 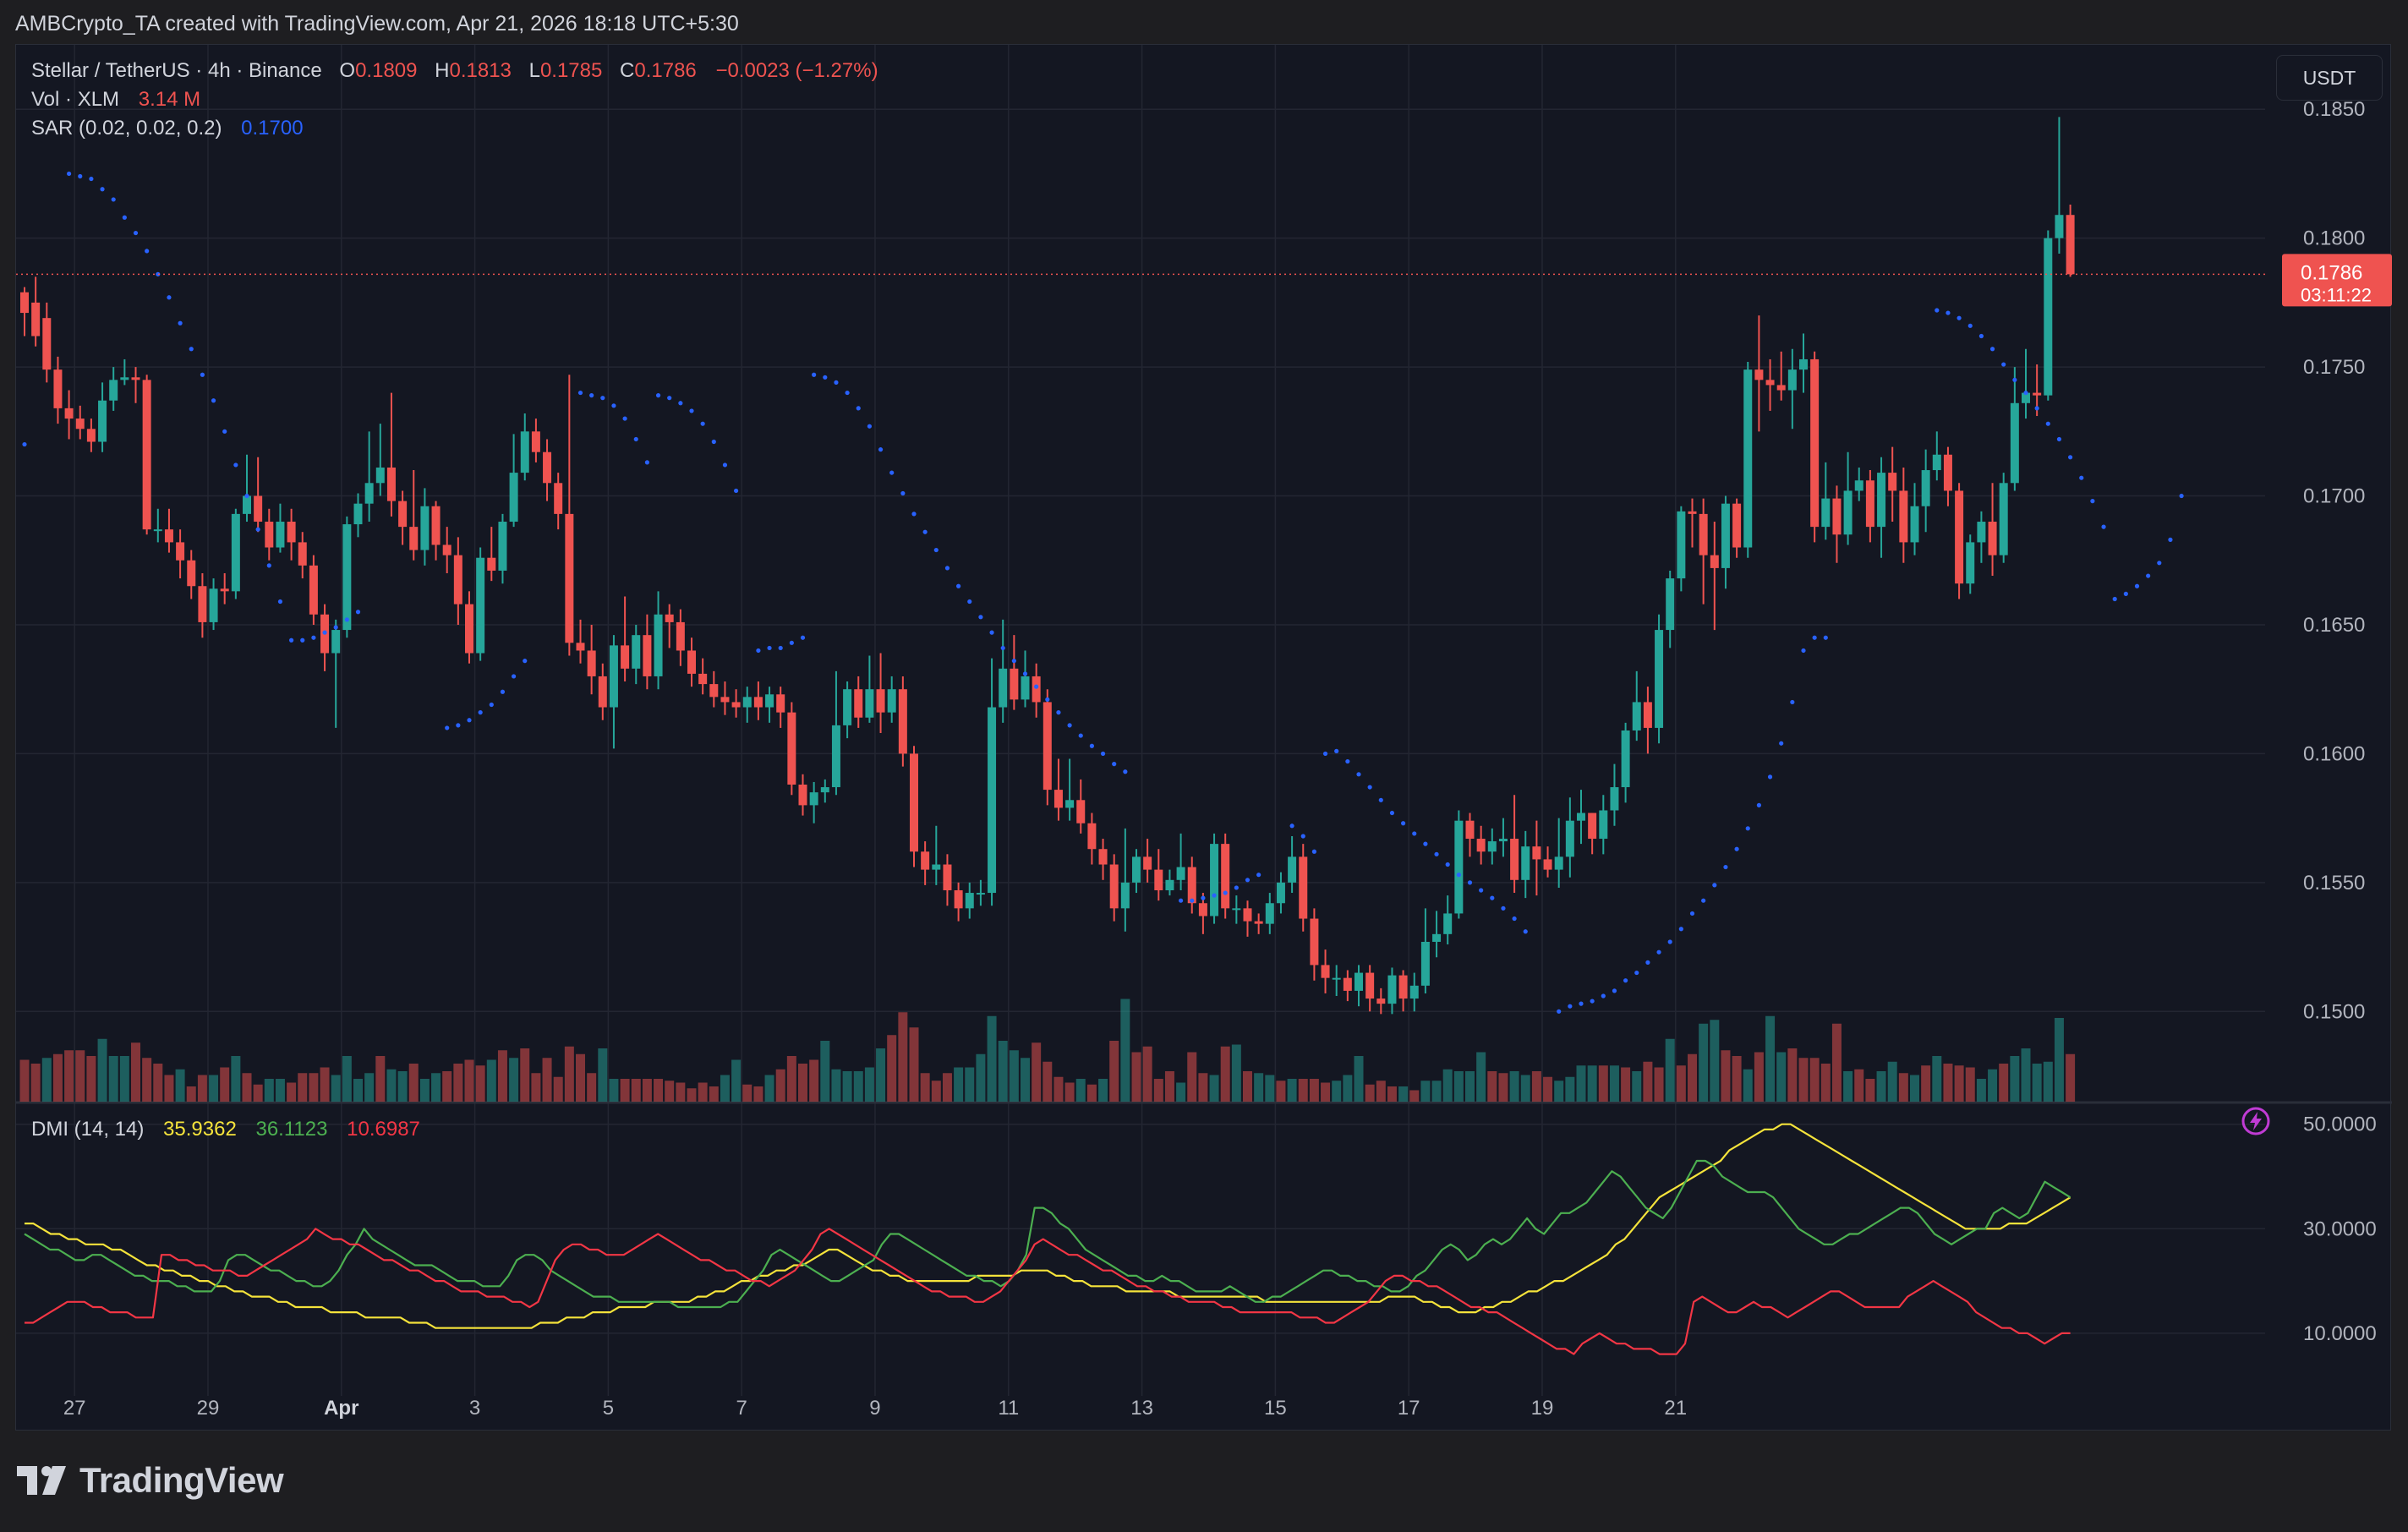 What do you see at coordinates (150, 1480) in the screenshot?
I see `tradingview-logo: TradingView` at bounding box center [150, 1480].